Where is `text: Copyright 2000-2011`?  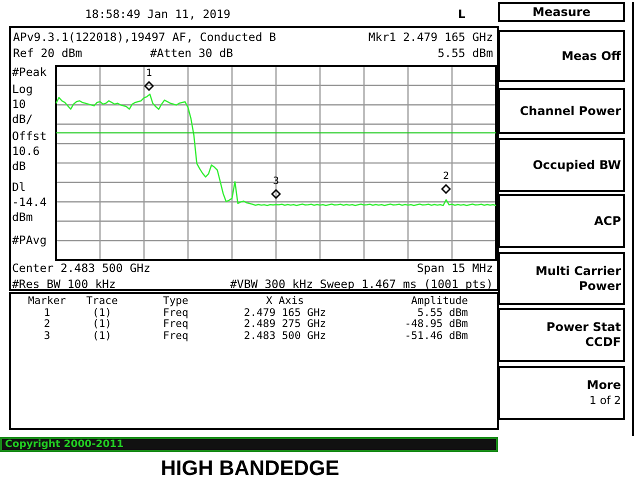 text: Copyright 2000-2011 is located at coordinates (249, 444).